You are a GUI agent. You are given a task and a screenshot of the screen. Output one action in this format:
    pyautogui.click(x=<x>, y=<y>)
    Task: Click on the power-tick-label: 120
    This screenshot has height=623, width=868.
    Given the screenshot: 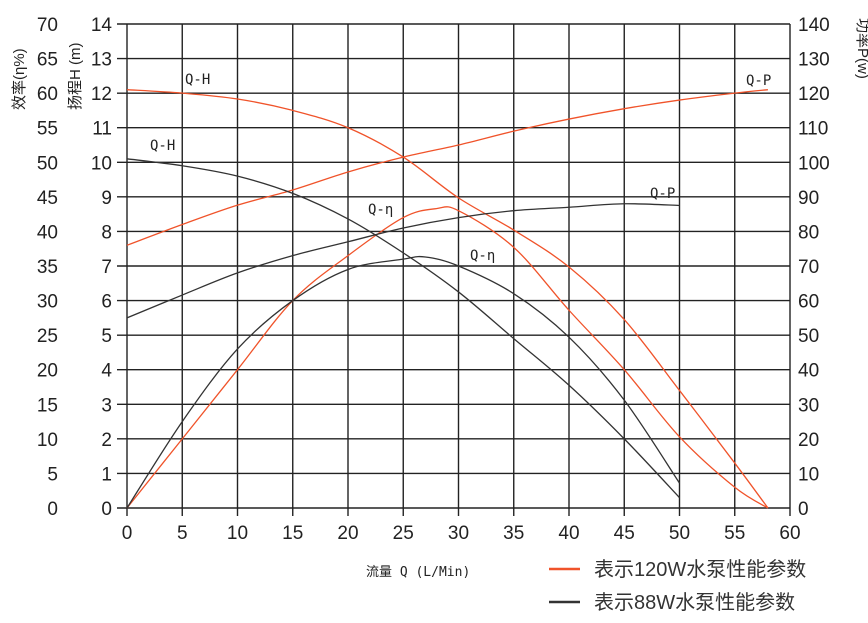 What is the action you would take?
    pyautogui.click(x=814, y=94)
    